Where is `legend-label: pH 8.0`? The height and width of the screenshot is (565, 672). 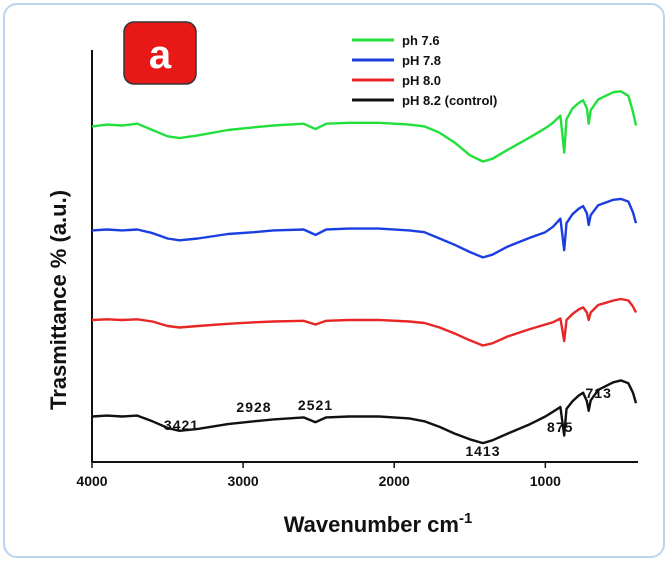
legend-label: pH 8.0 is located at coordinates (421, 80).